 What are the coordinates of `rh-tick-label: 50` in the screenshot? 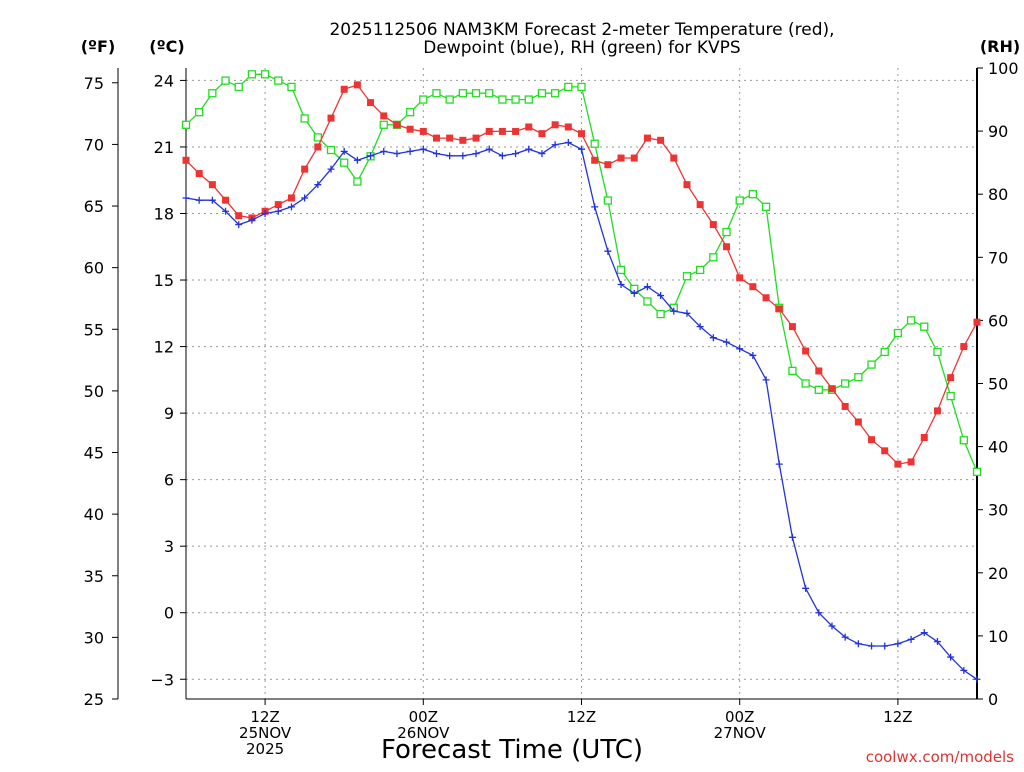 It's located at (998, 384).